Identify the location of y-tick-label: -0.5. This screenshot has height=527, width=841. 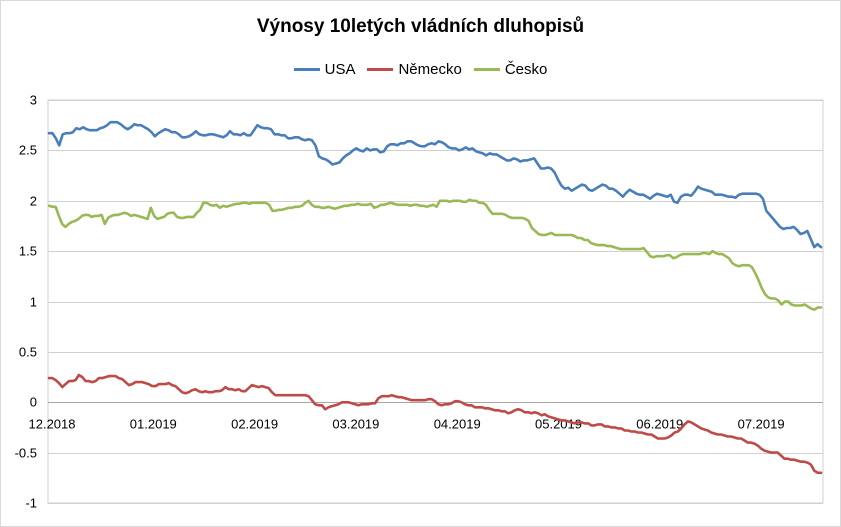
(26, 453).